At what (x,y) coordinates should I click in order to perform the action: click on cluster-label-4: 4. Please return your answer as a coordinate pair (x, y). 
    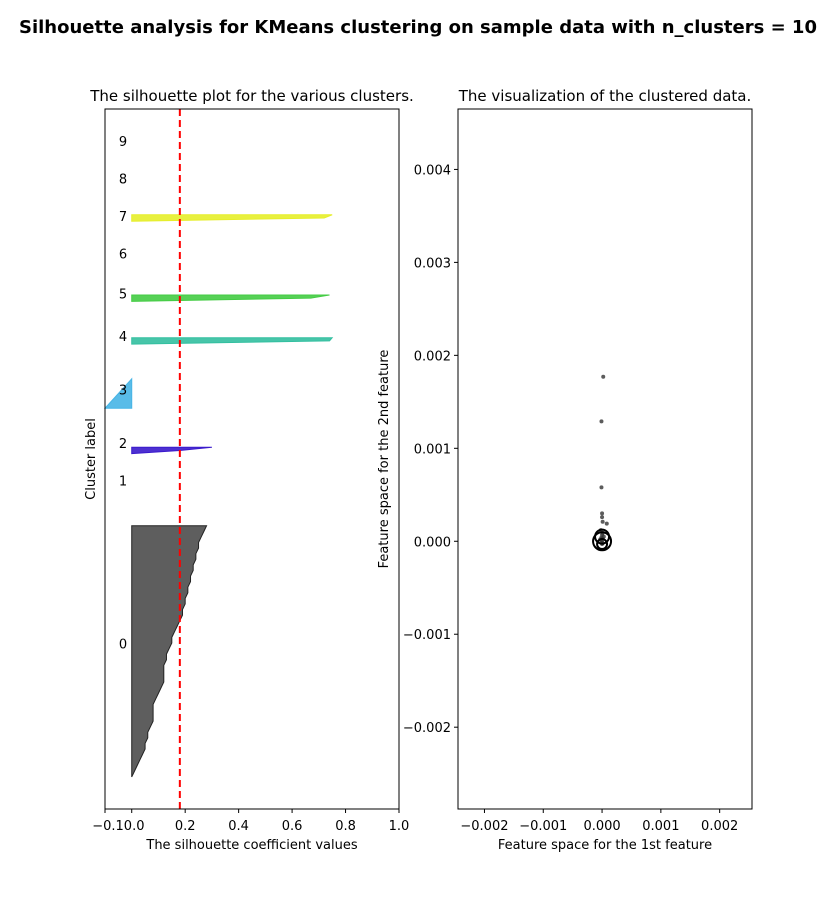
    Looking at the image, I should click on (123, 337).